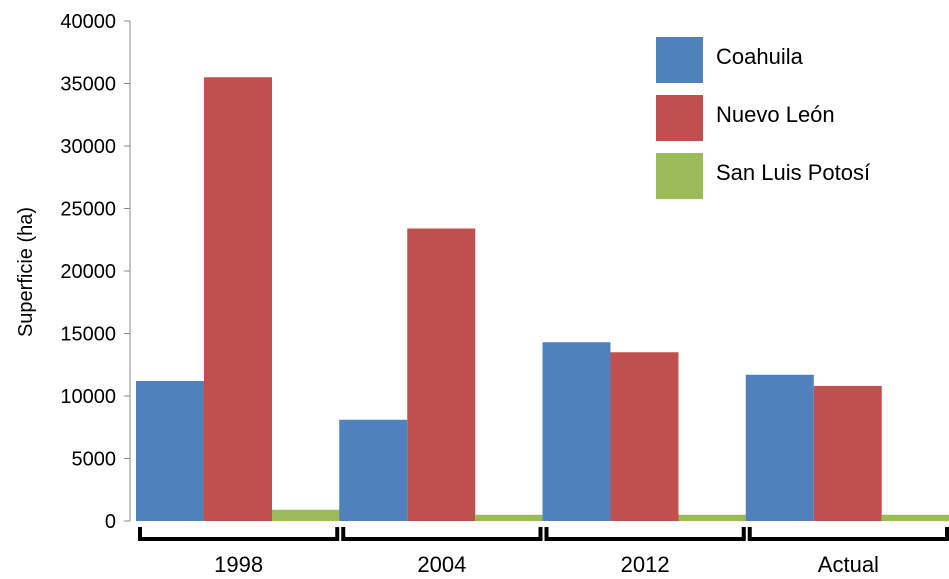  What do you see at coordinates (88, 210) in the screenshot?
I see `y-tick-label: 25000` at bounding box center [88, 210].